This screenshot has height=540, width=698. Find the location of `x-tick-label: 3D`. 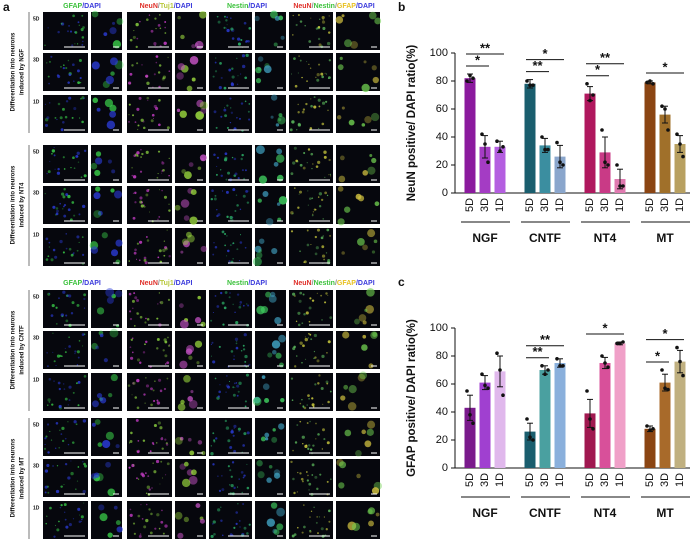

x-tick-label: 3D is located at coordinates (485, 480).